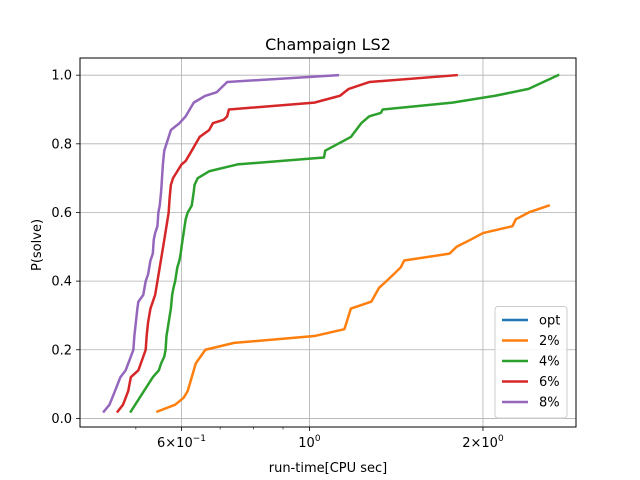  What do you see at coordinates (61, 76) in the screenshot?
I see `y-tick-label: 1.0` at bounding box center [61, 76].